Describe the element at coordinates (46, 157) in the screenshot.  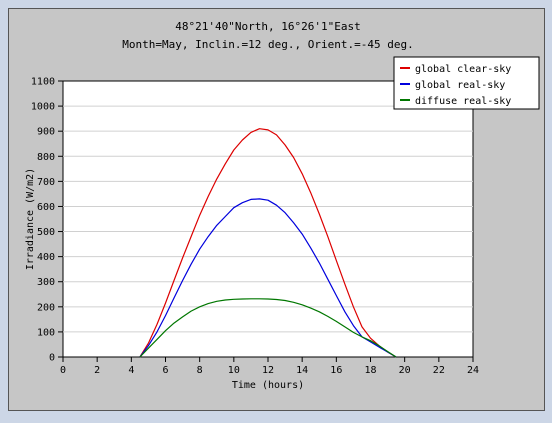
I see `y-tick-label: 800` at that location.